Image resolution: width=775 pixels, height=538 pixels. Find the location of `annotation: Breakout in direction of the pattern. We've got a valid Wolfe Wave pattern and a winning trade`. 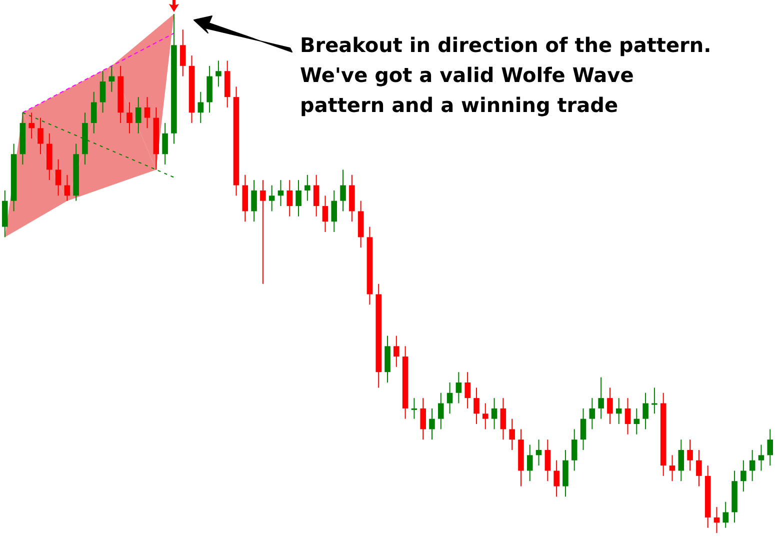

annotation: Breakout in direction of the pattern. We've got a valid Wolfe Wave pattern and a winning trade is located at coordinates (506, 75).